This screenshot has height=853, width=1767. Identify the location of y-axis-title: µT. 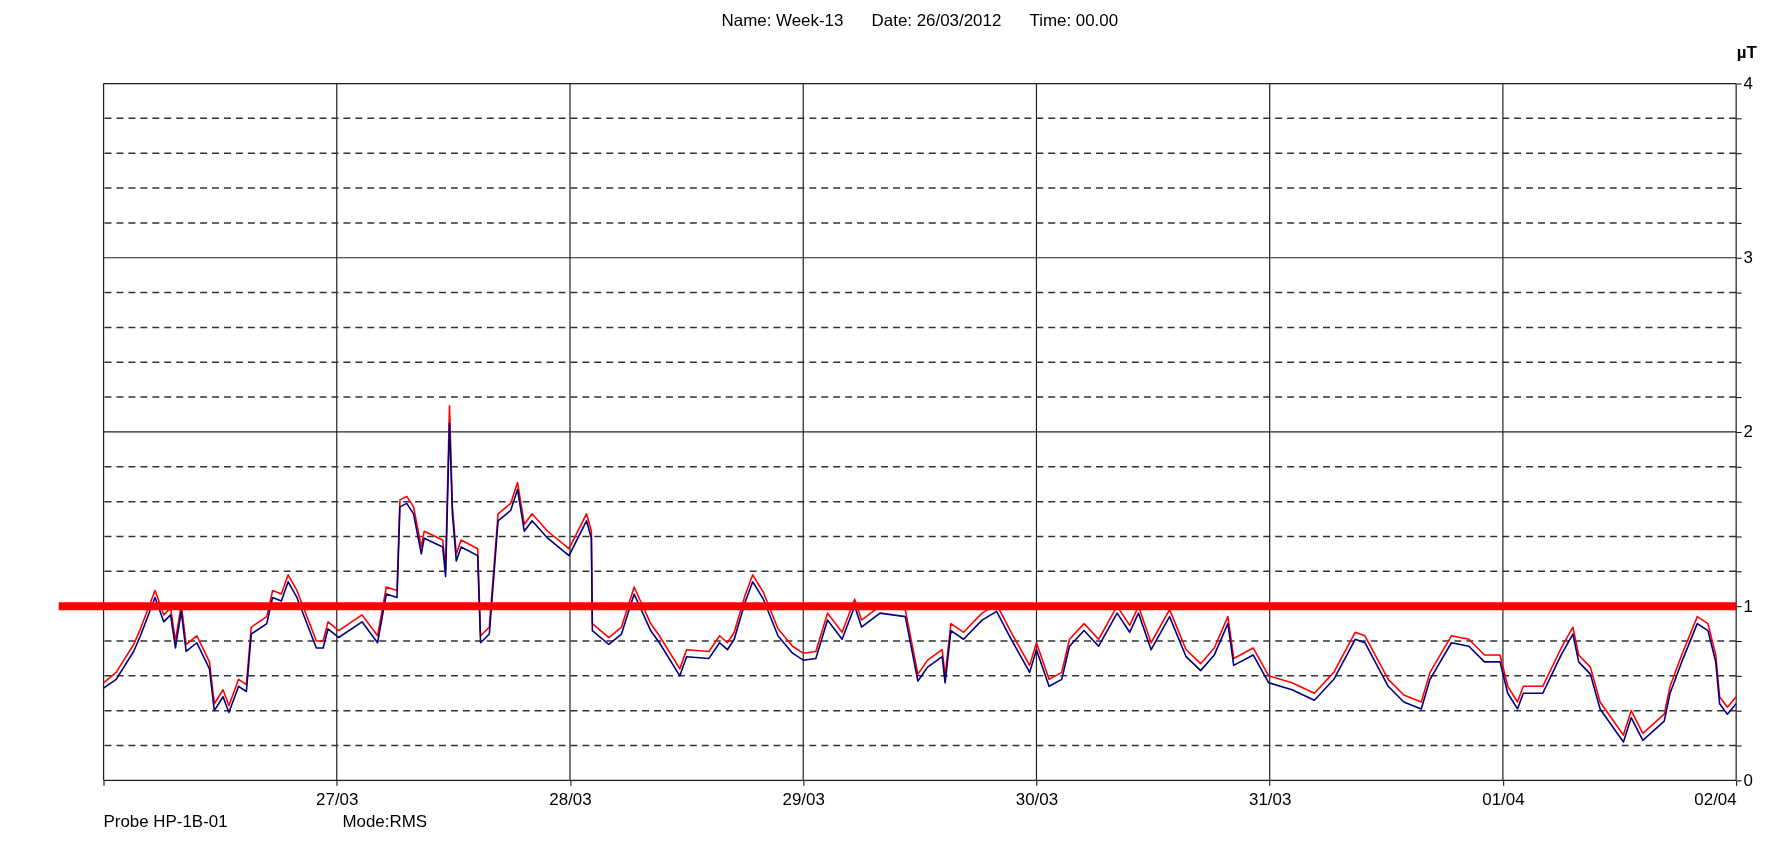
(1747, 53).